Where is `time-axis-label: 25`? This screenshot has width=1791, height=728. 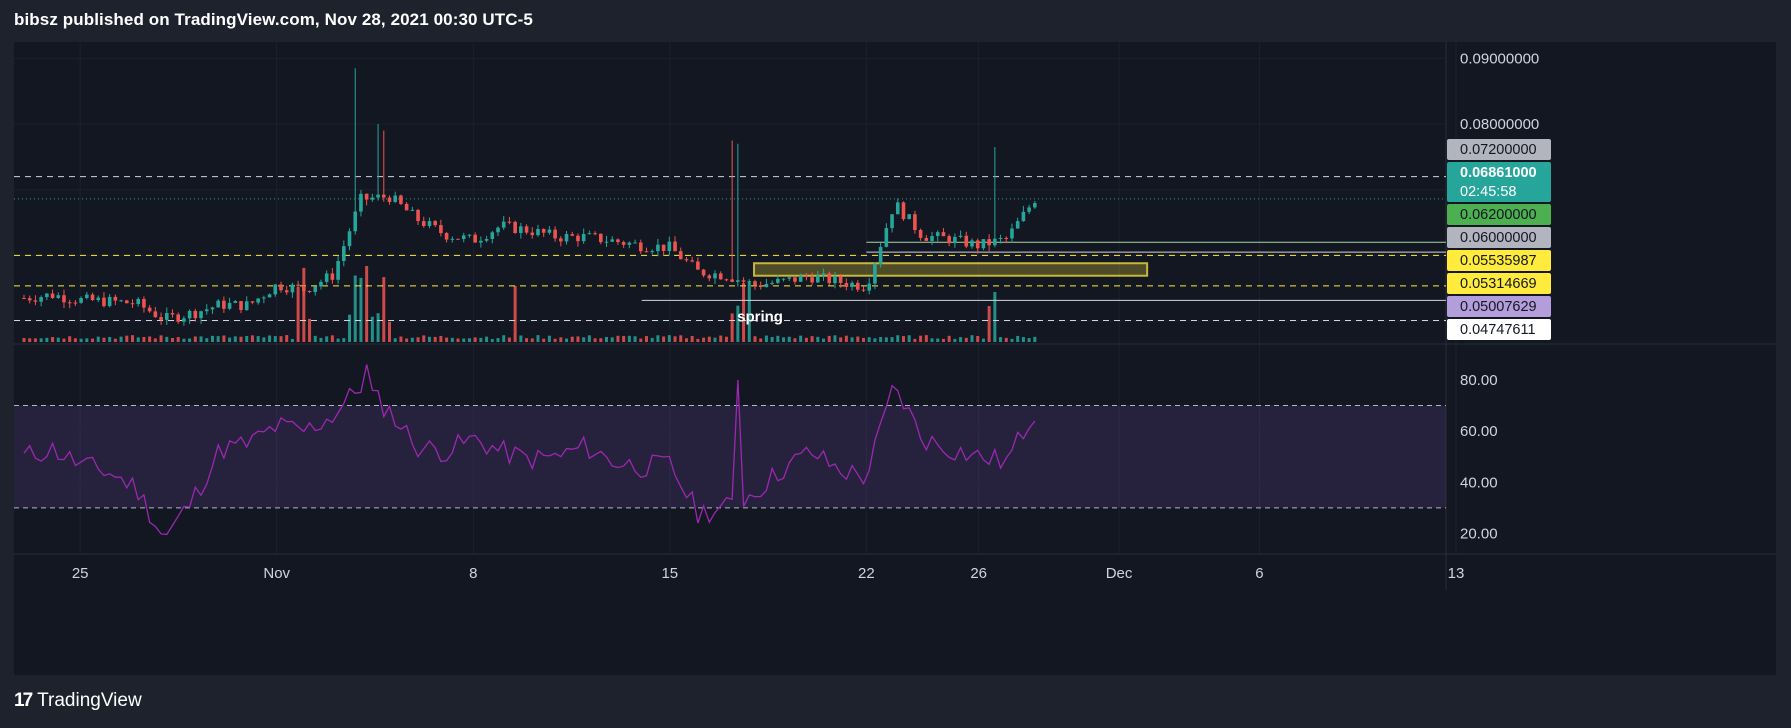 time-axis-label: 25 is located at coordinates (80, 573).